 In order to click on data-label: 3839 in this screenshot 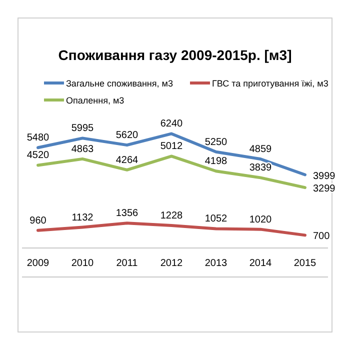, I will do `click(260, 168)`.